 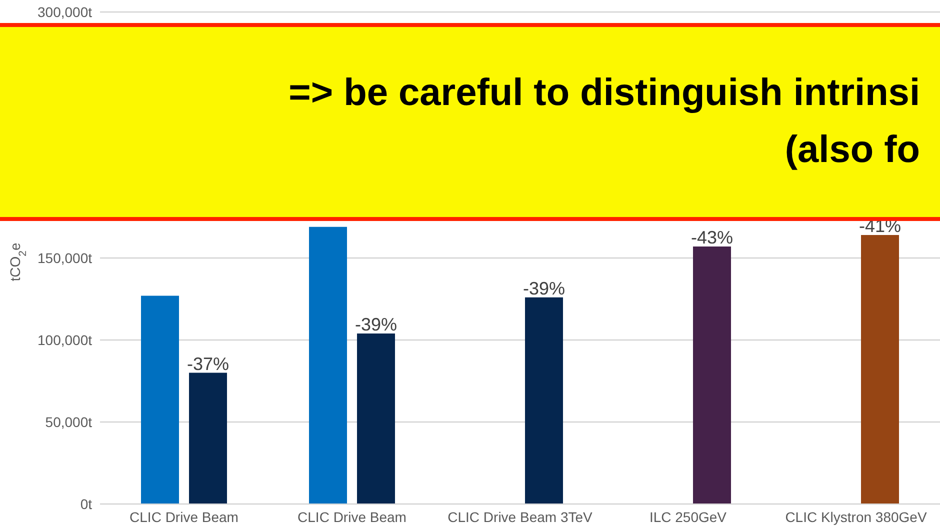 I want to click on x-tick-label: CLIC Drive Beam 3TeV, so click(x=521, y=516).